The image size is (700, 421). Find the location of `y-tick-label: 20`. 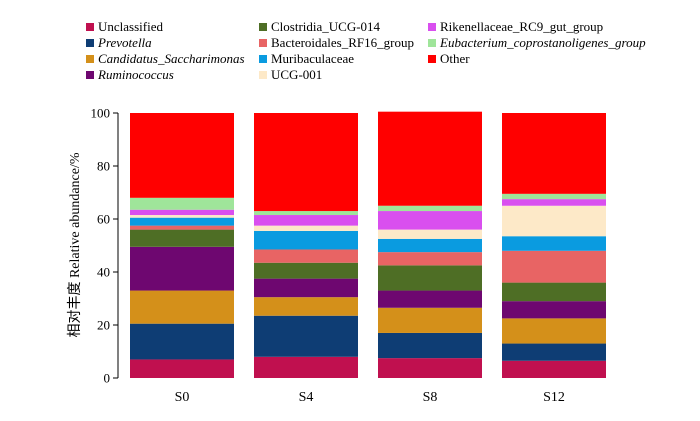

y-tick-label: 20 is located at coordinates (103, 325).